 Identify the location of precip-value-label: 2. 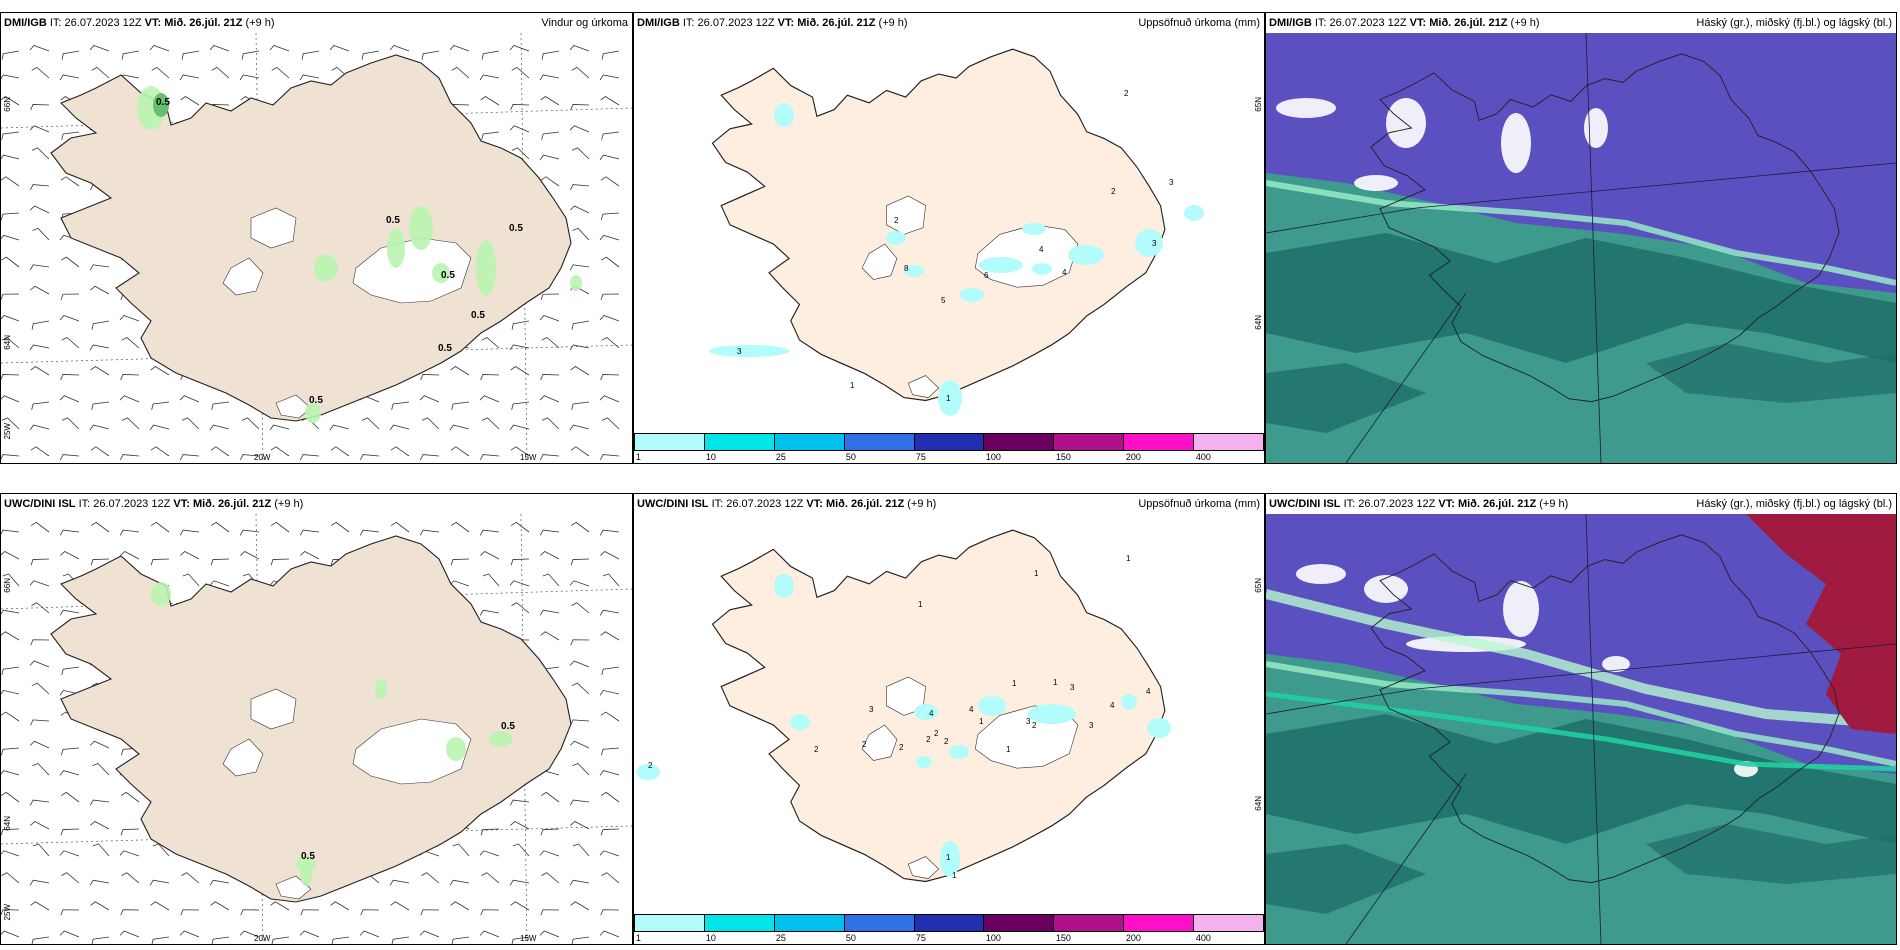
(896, 220).